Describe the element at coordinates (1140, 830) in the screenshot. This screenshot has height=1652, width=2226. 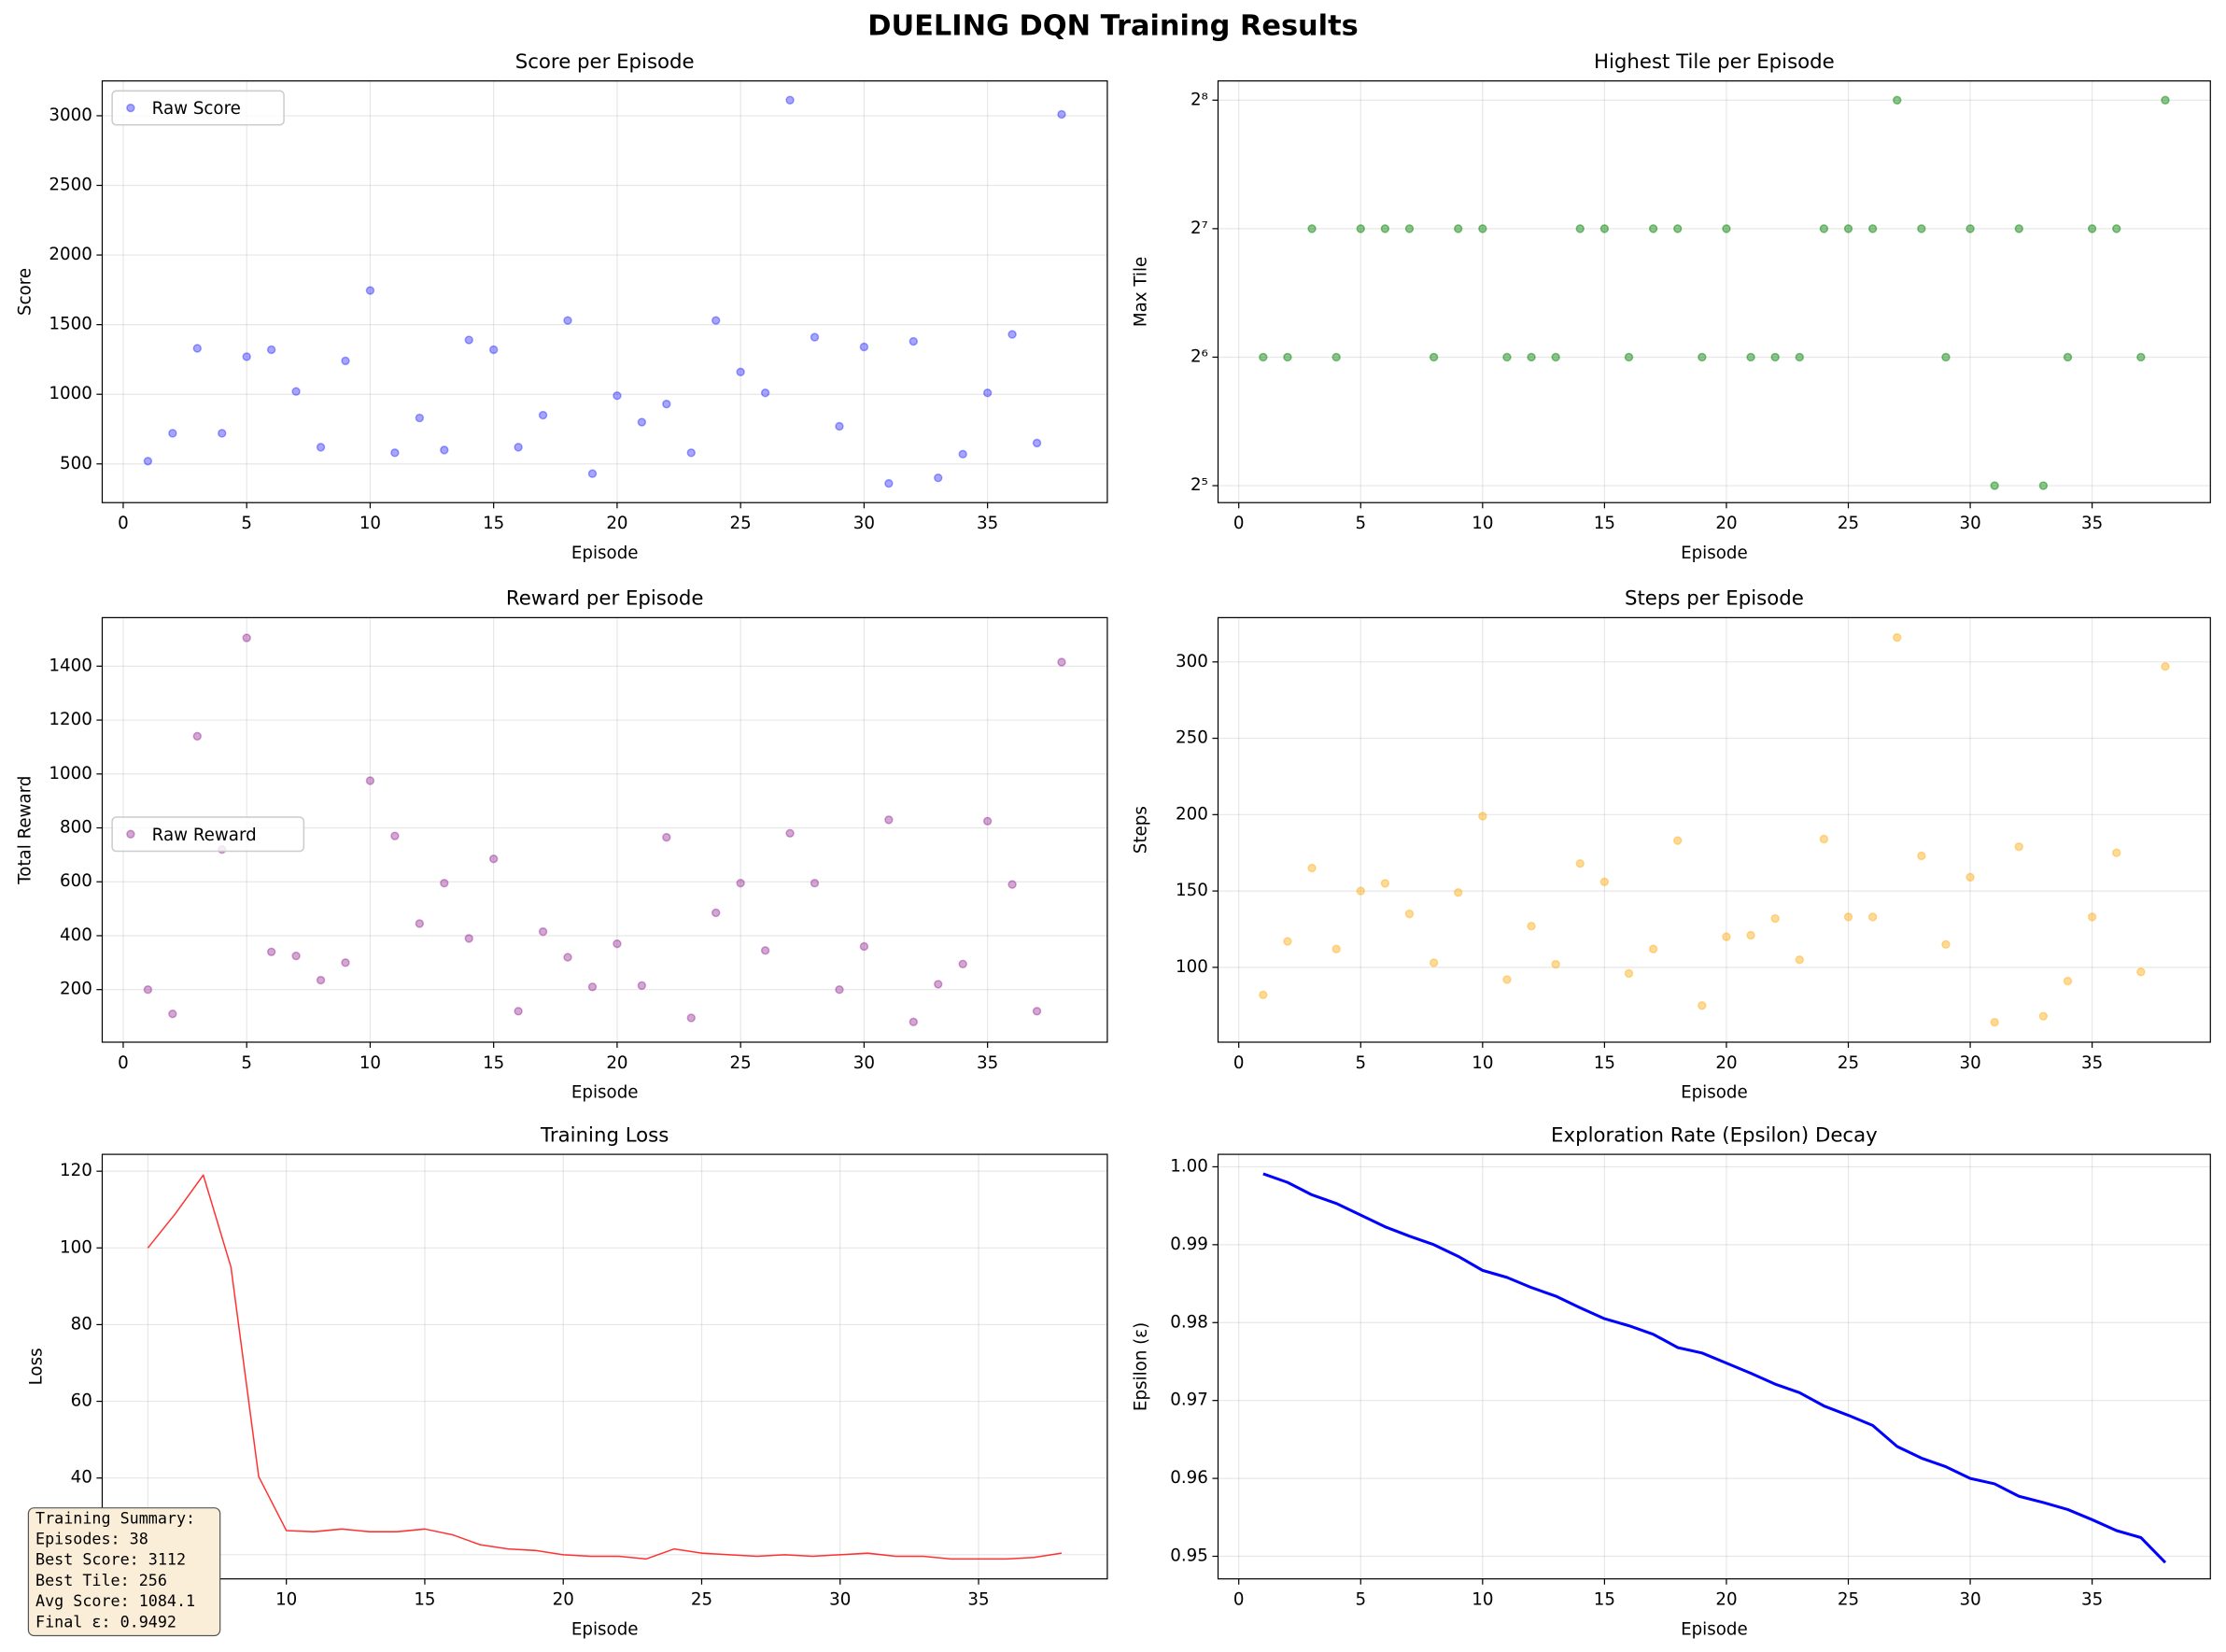
I see `y-axis-label: Steps` at that location.